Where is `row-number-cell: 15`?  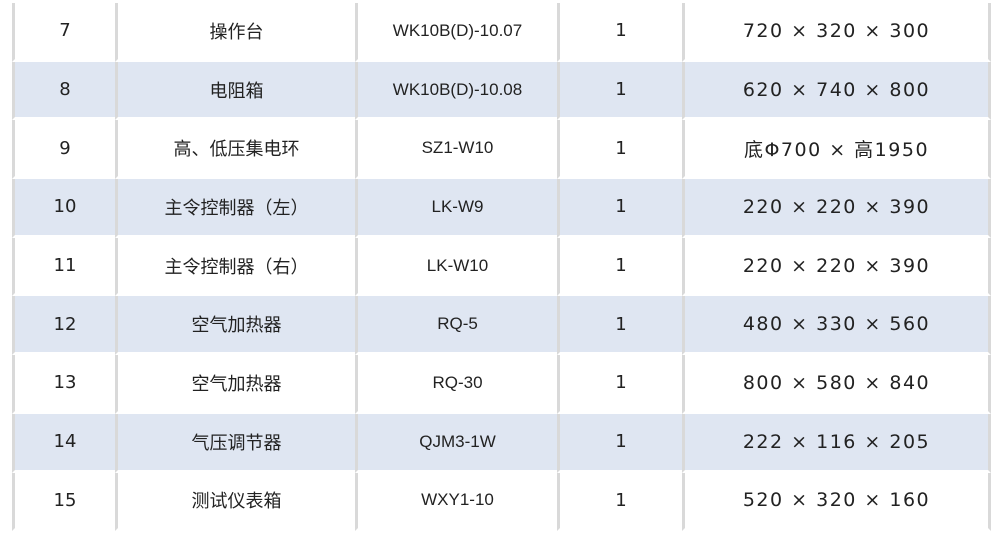 row-number-cell: 15 is located at coordinates (63, 502).